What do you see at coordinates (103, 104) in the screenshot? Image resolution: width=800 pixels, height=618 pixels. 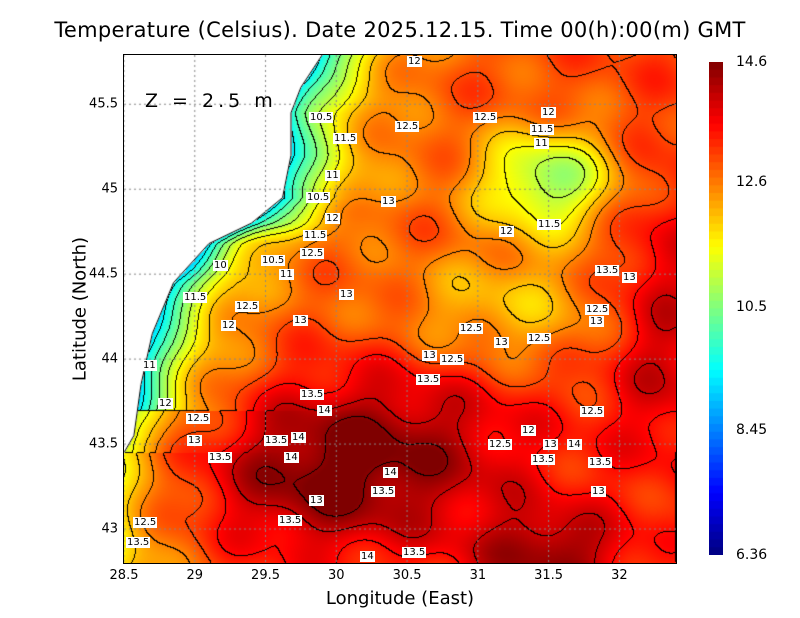 I see `y-tick-label: 45.5` at bounding box center [103, 104].